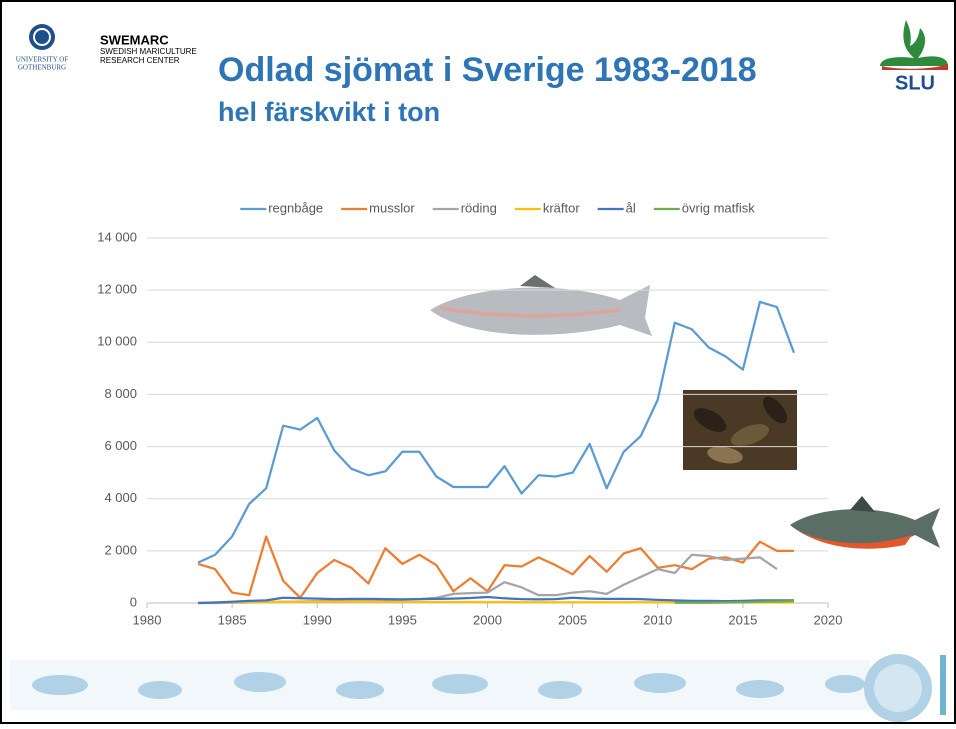 This screenshot has height=729, width=956. What do you see at coordinates (120, 549) in the screenshot?
I see `y-tick-label: 2 000` at bounding box center [120, 549].